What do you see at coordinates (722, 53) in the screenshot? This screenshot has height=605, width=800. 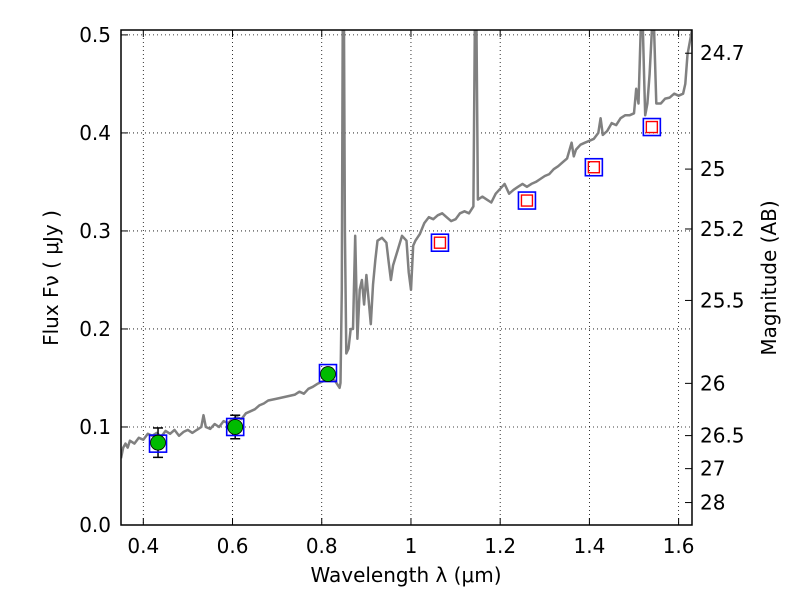 I see `y2-tick-label: 24.7` at bounding box center [722, 53].